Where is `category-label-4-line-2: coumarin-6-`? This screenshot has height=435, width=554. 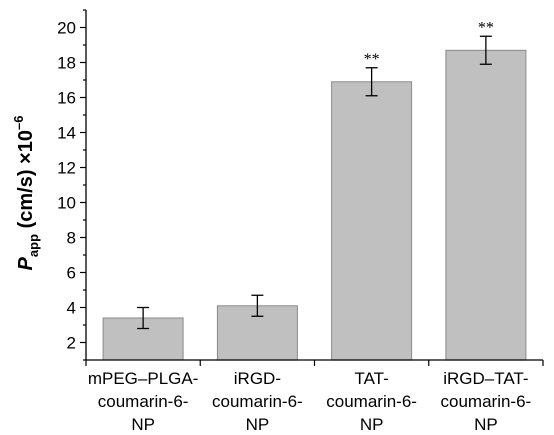
category-label-4-line-2: coumarin-6- is located at coordinates (486, 401).